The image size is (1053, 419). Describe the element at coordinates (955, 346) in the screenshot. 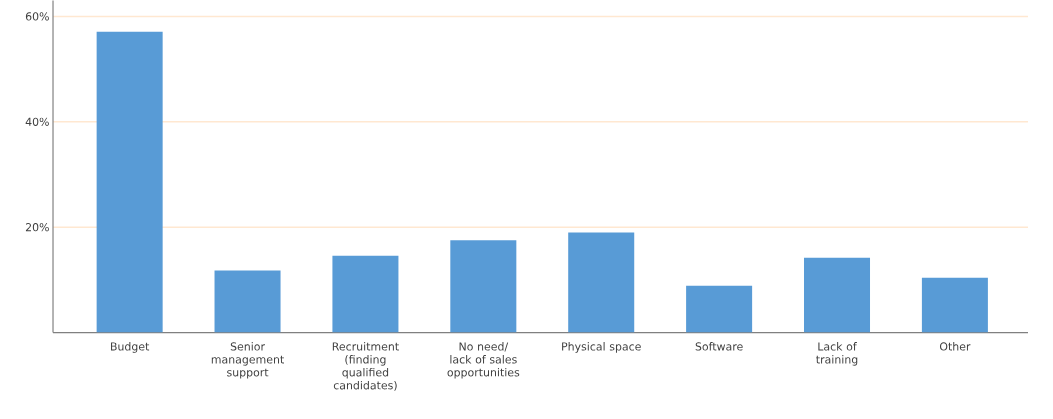

I see `x-tick-label: Other` at that location.